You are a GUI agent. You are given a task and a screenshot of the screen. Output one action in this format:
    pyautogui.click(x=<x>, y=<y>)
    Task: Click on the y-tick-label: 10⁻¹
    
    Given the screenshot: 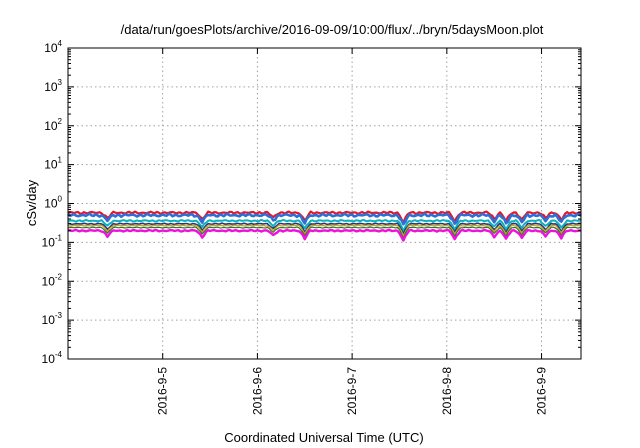 What is the action you would take?
    pyautogui.click(x=52, y=241)
    